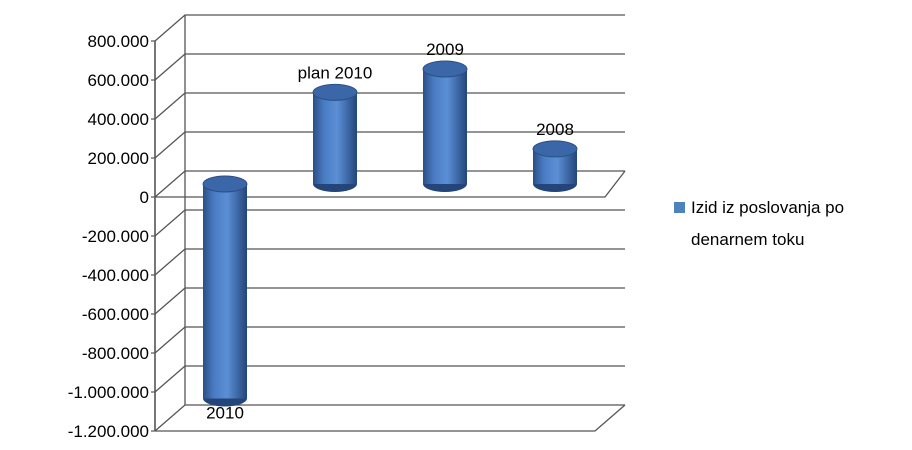 This screenshot has width=912, height=450. I want to click on y-tick-label: -800.000, so click(115, 353).